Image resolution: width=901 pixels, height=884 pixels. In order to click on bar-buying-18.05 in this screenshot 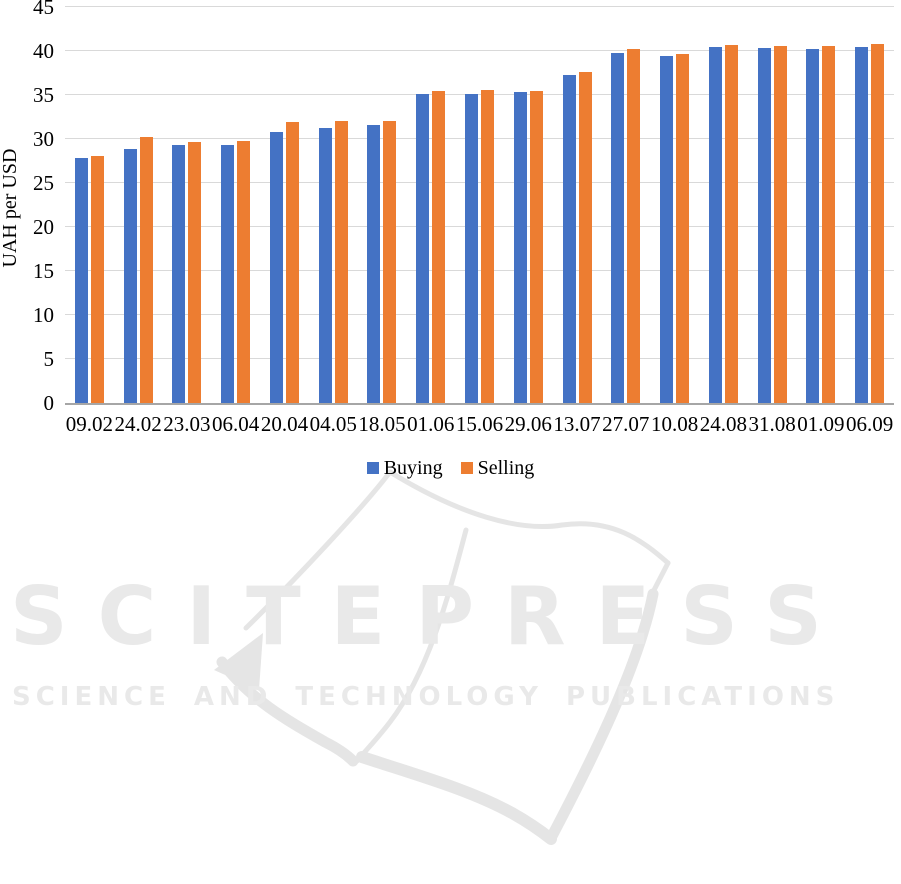, I will do `click(374, 263)`.